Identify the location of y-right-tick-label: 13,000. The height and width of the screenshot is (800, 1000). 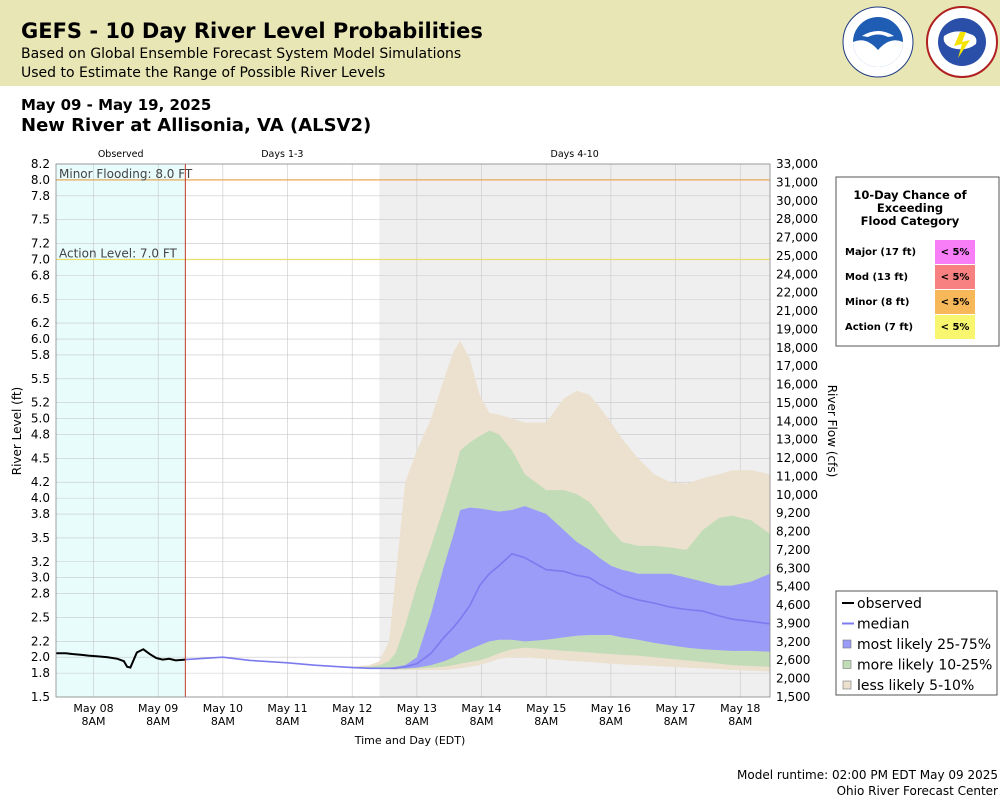
(797, 440).